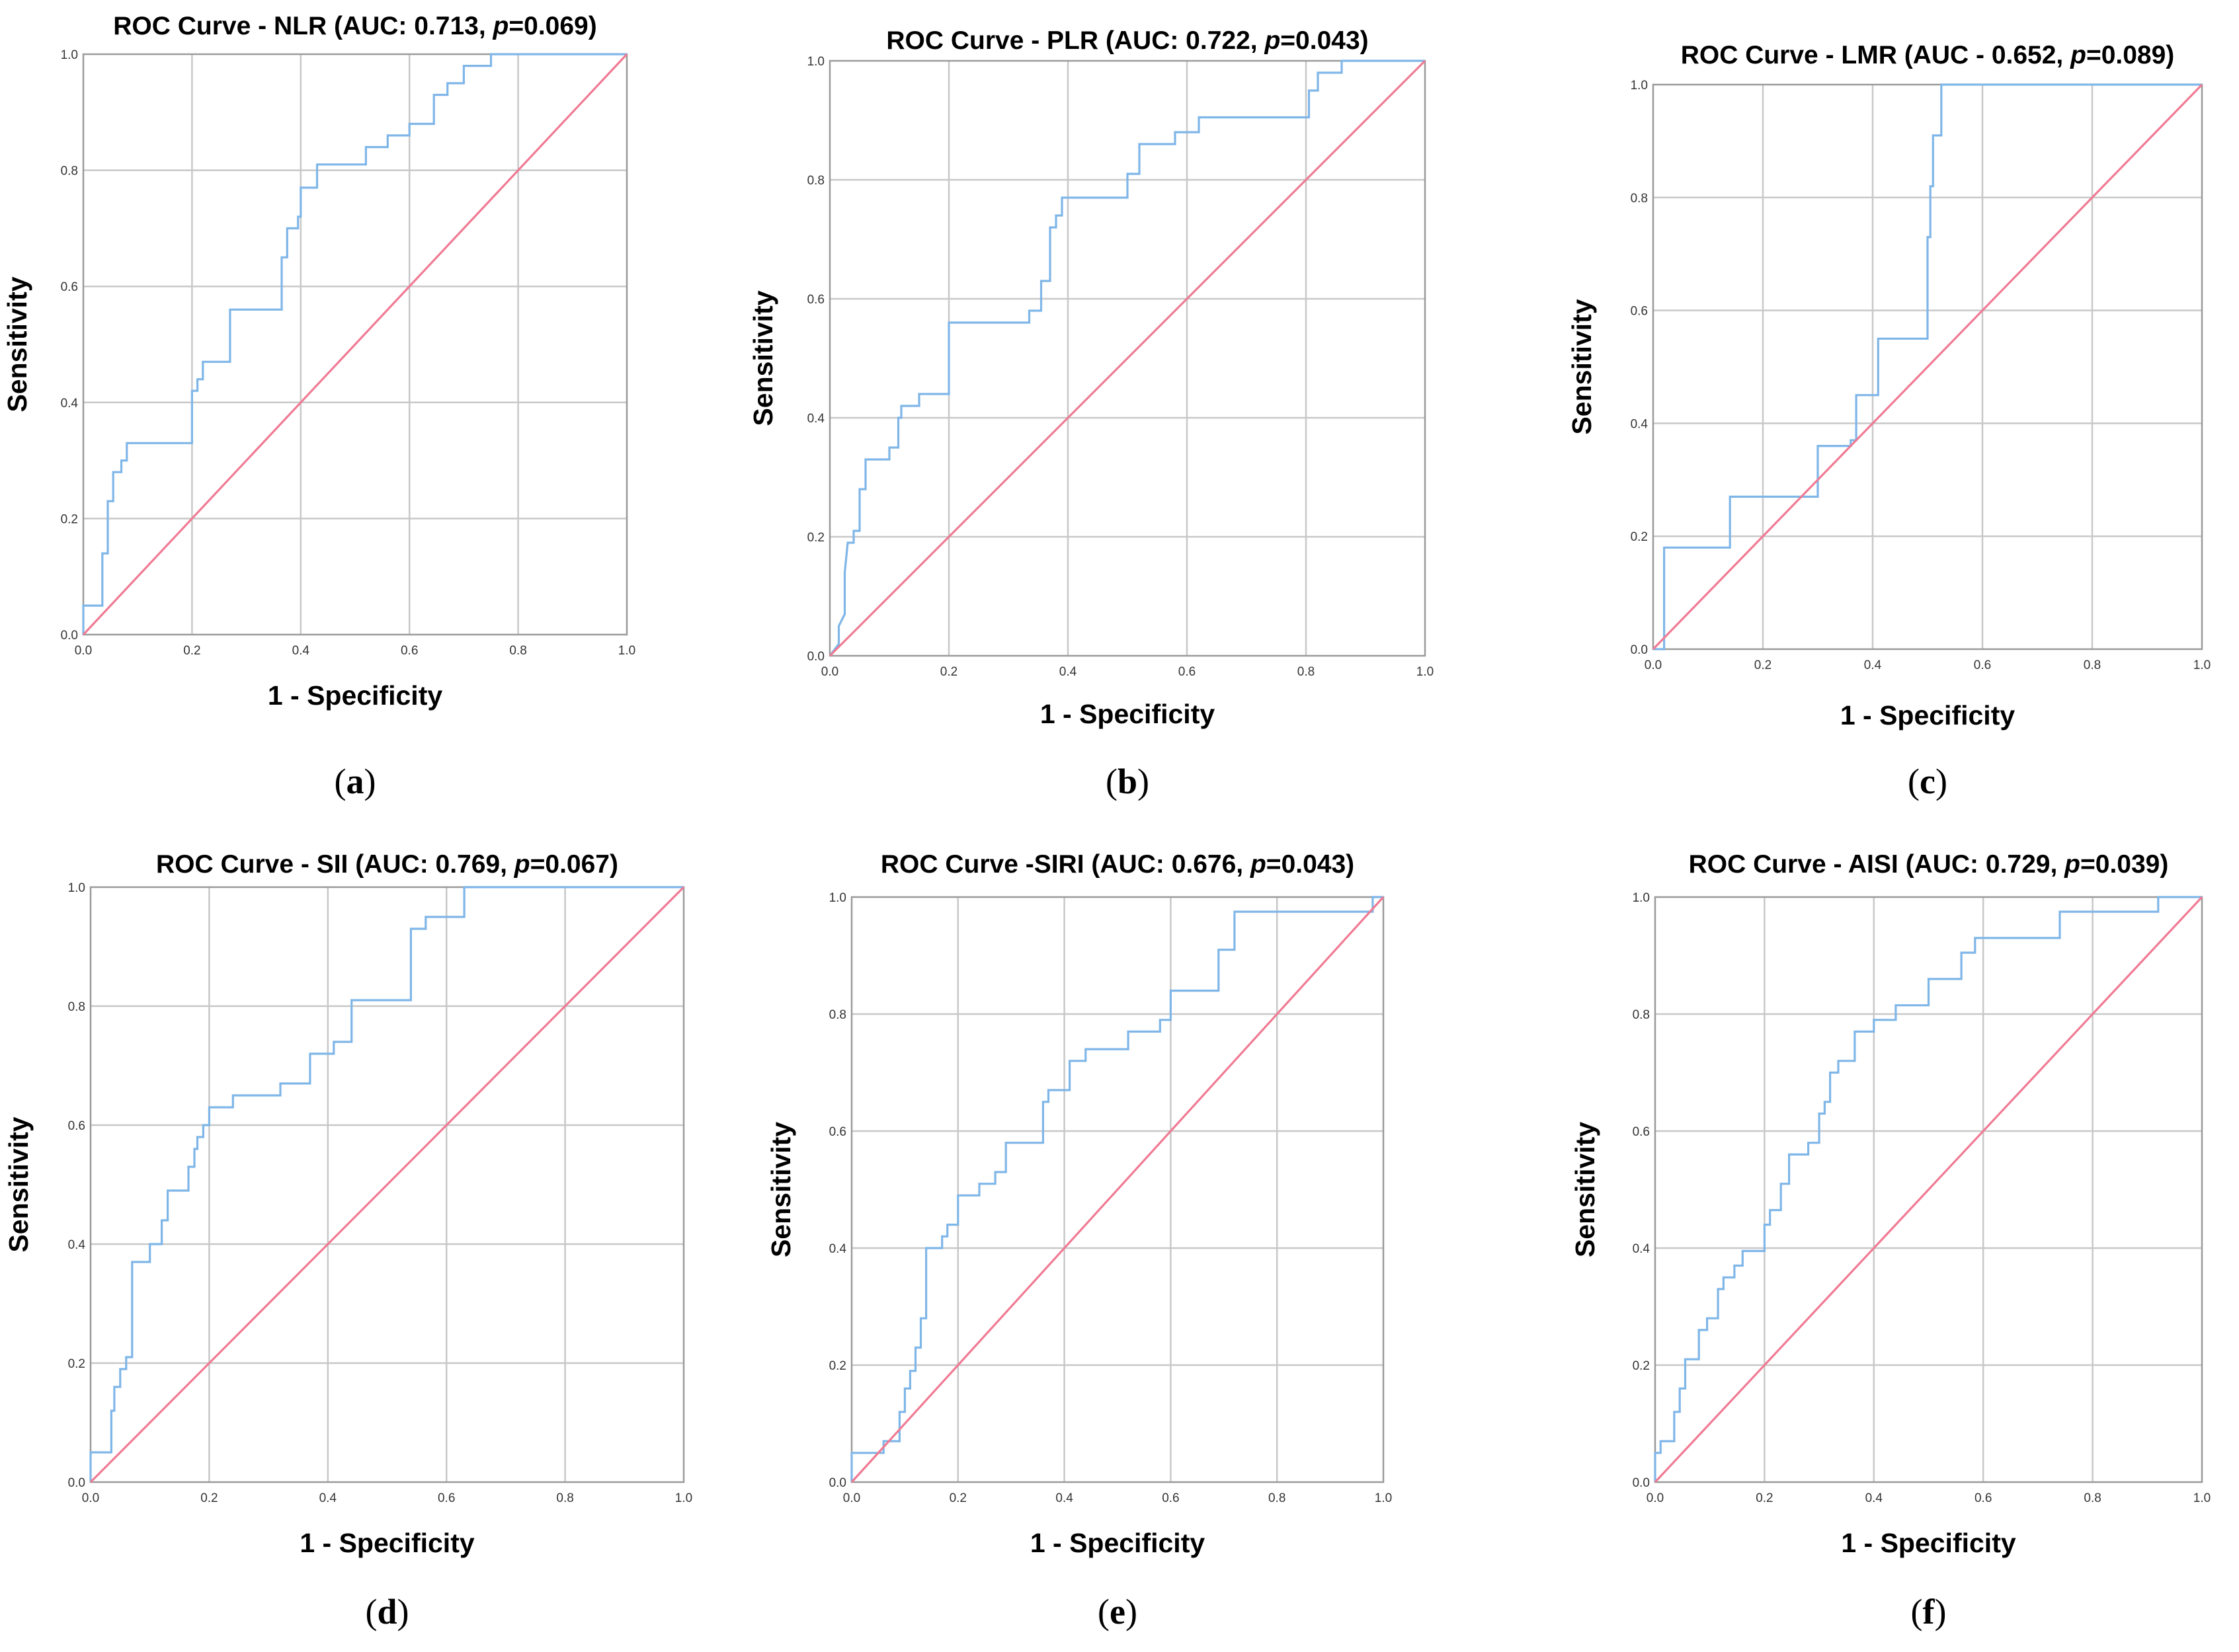  I want to click on panel-letter: f, so click(1929, 1612).